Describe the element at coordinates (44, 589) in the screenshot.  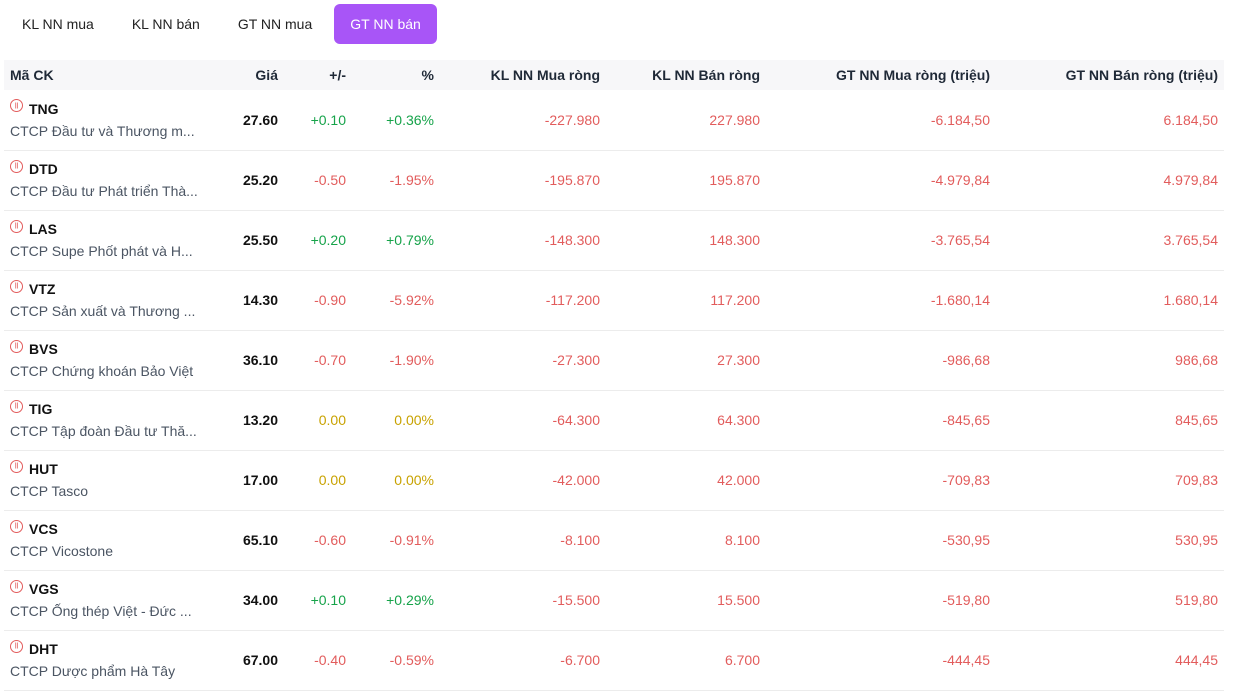
I see `stock-code: VGS` at that location.